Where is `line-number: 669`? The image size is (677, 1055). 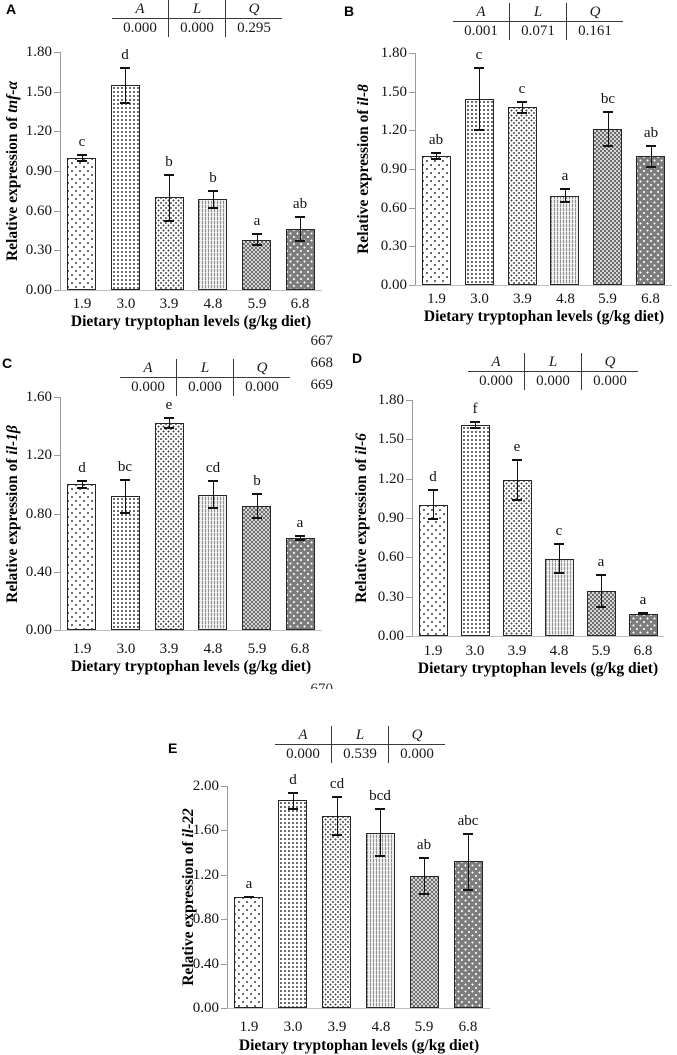 line-number: 669 is located at coordinates (322, 385).